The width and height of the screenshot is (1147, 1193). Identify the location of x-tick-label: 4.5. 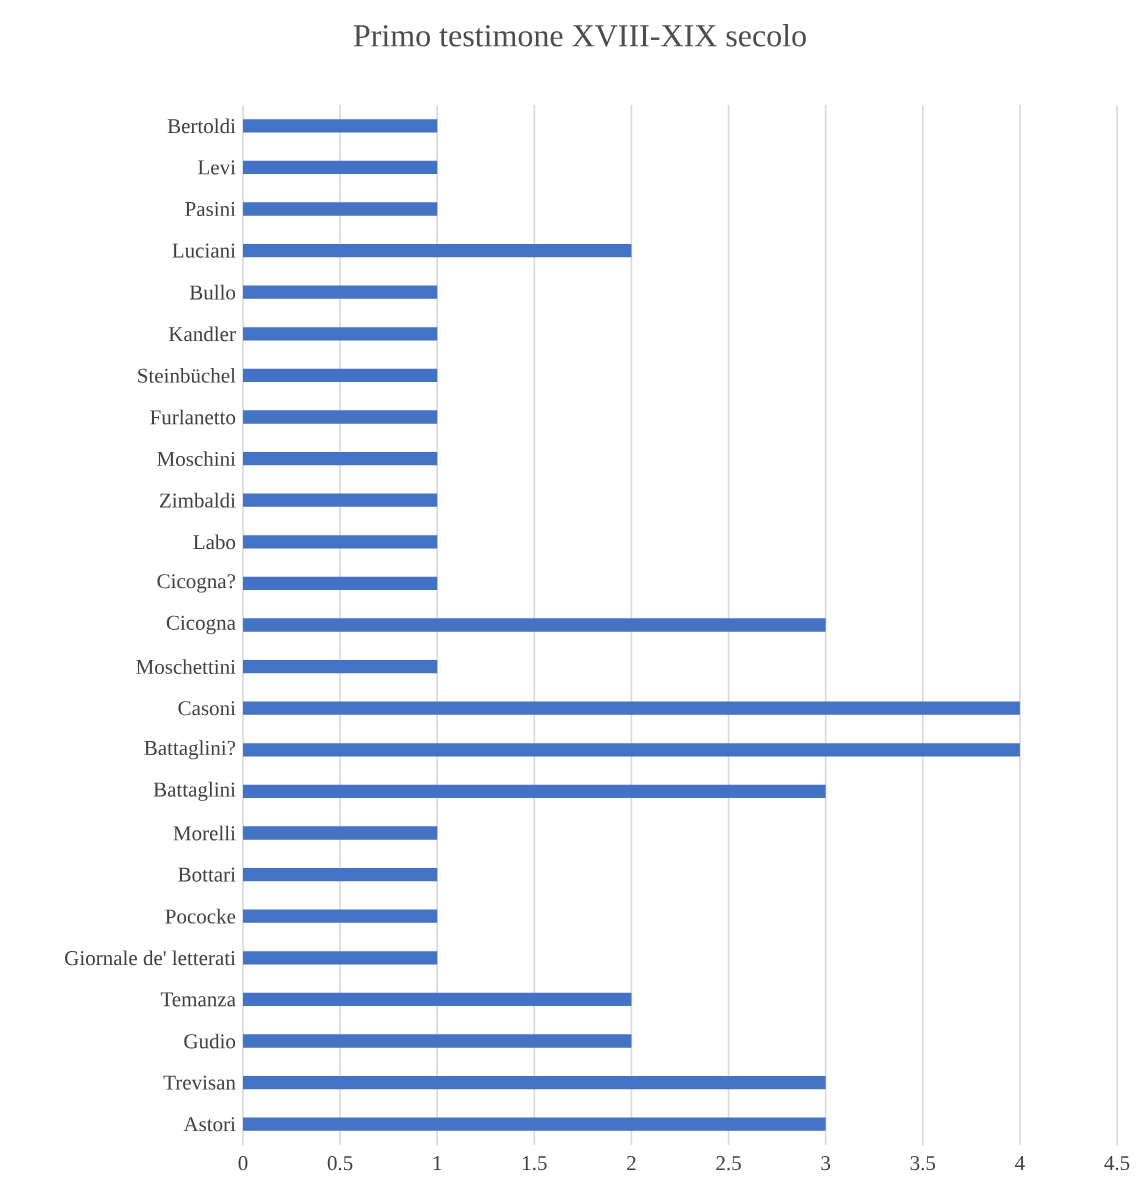
(1117, 1163).